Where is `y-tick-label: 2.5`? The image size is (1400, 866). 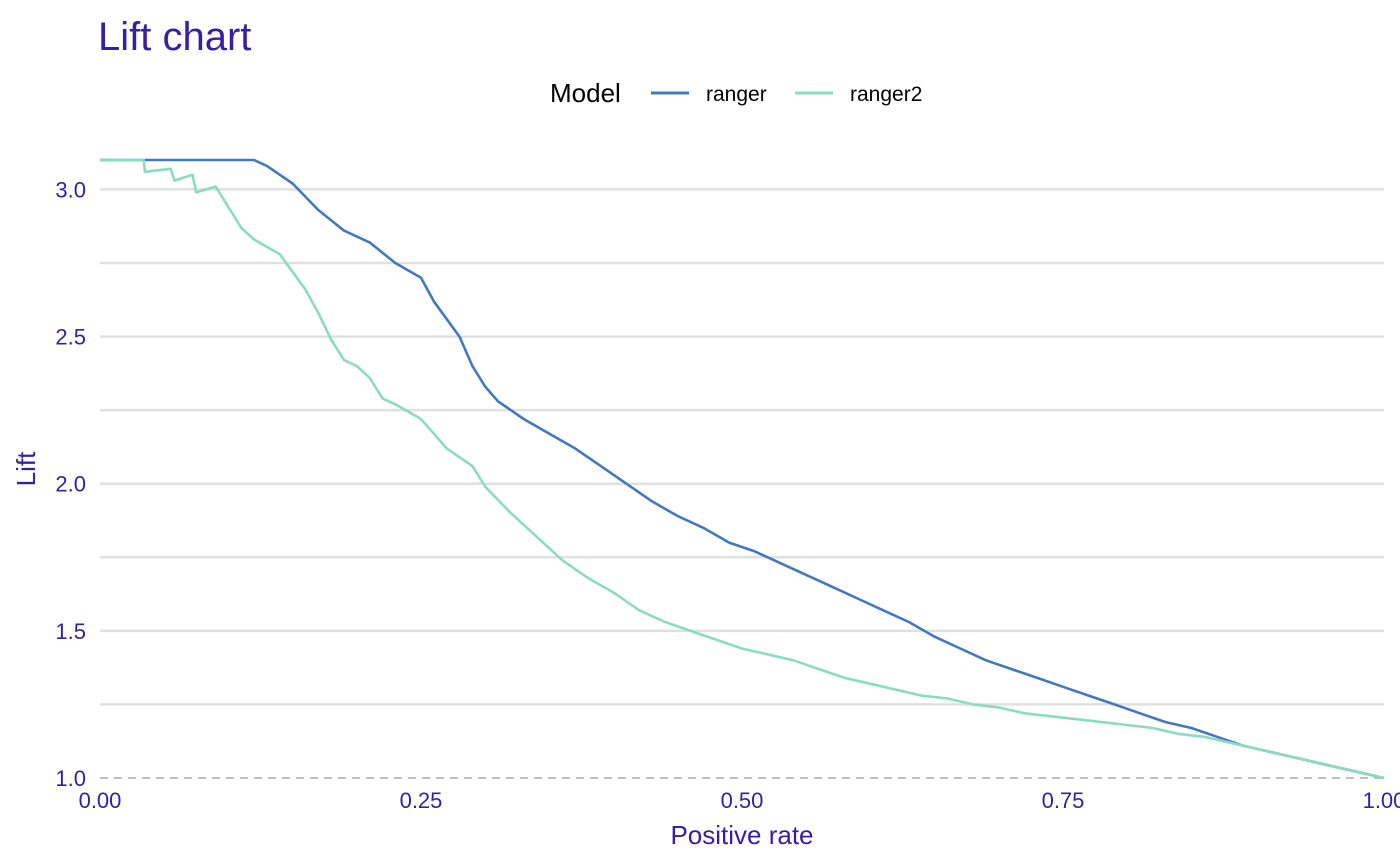 y-tick-label: 2.5 is located at coordinates (70, 337).